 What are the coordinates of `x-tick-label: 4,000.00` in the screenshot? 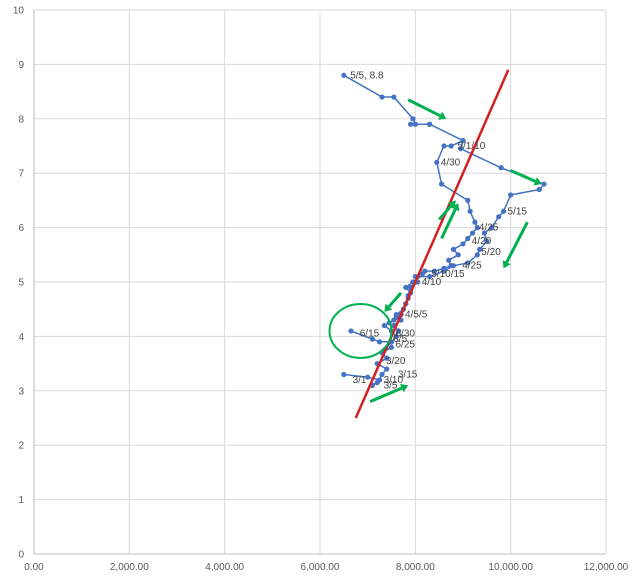 It's located at (224, 567).